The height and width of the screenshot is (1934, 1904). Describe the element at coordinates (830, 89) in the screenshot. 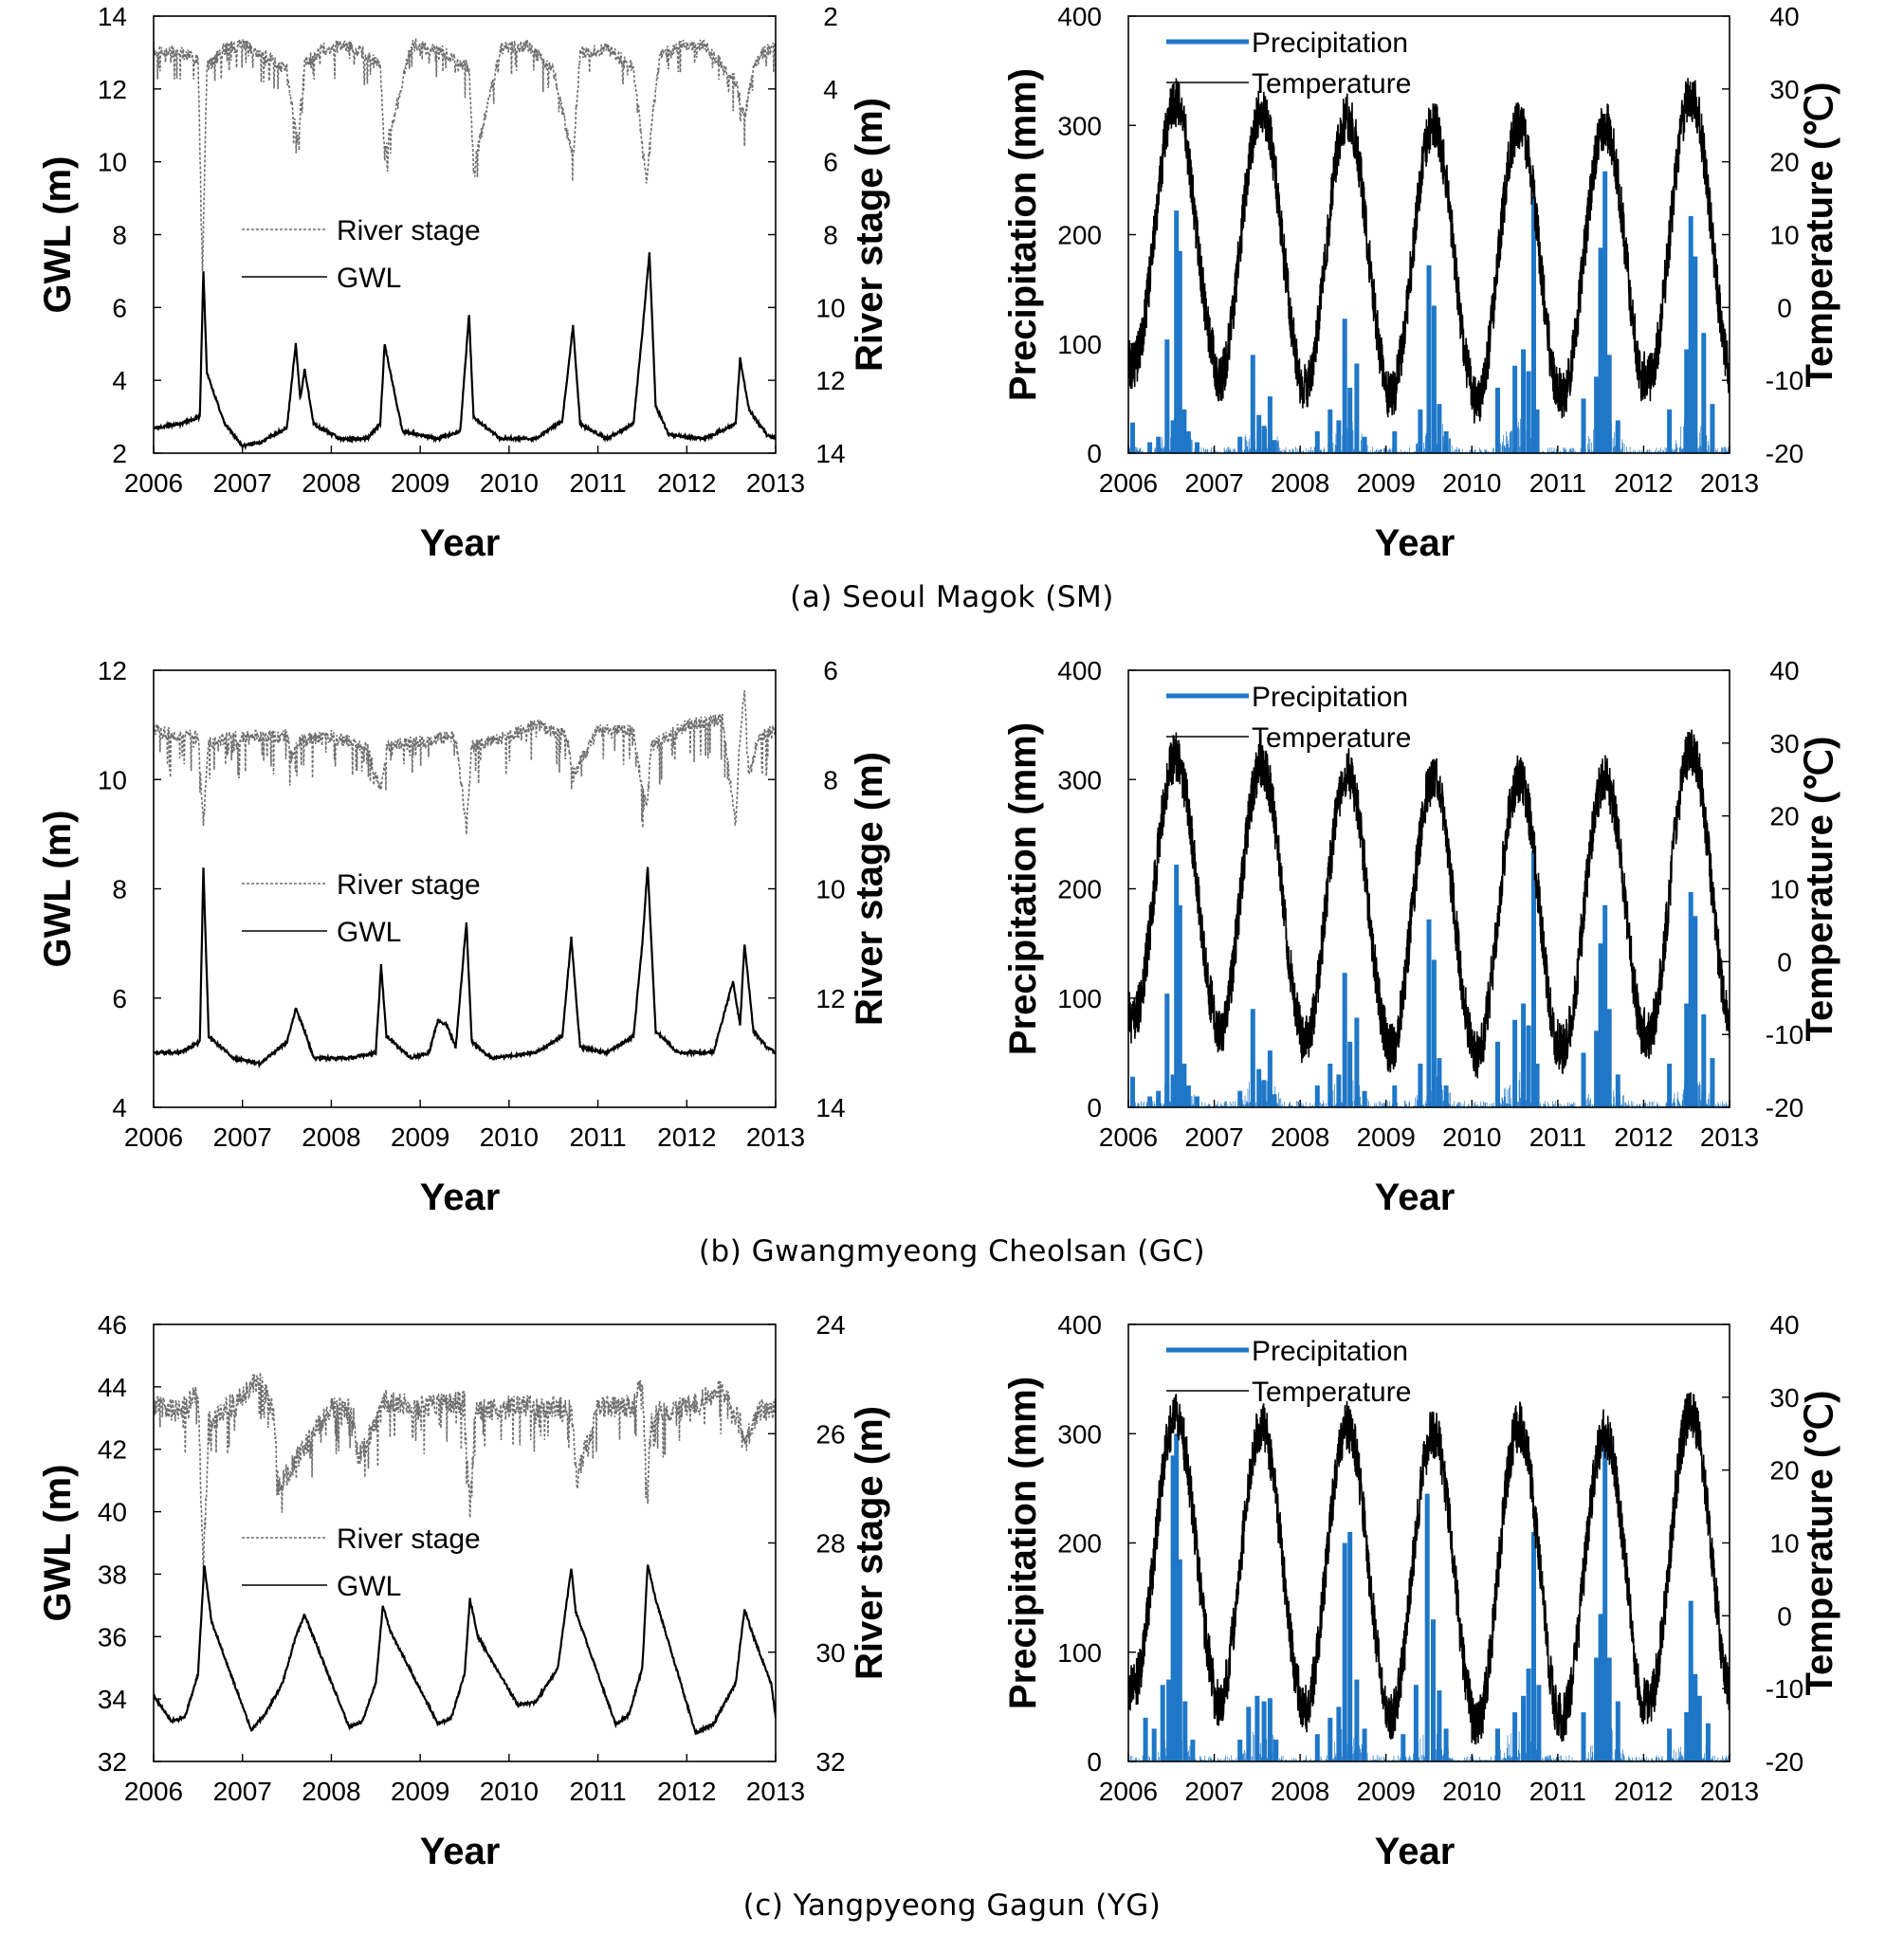

I see `y2-tick-label: 4` at that location.